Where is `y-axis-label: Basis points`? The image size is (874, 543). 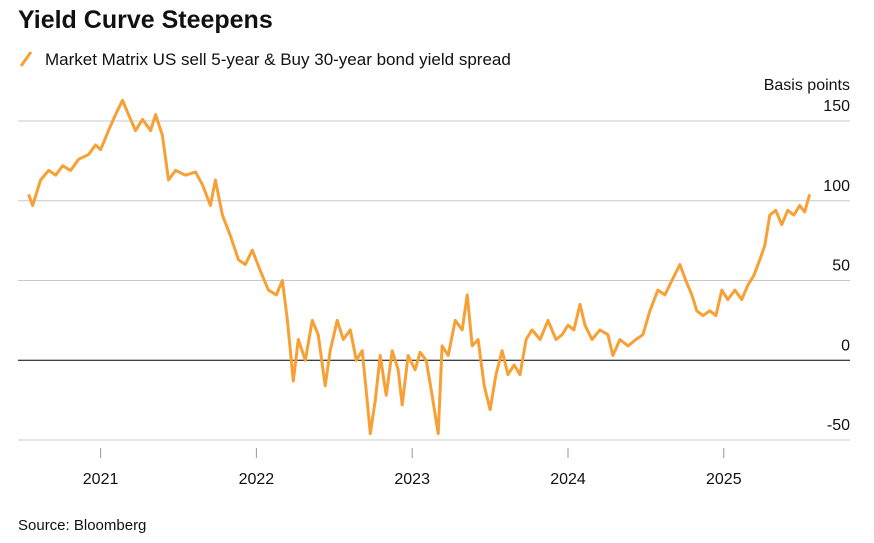
y-axis-label: Basis points is located at coordinates (807, 85).